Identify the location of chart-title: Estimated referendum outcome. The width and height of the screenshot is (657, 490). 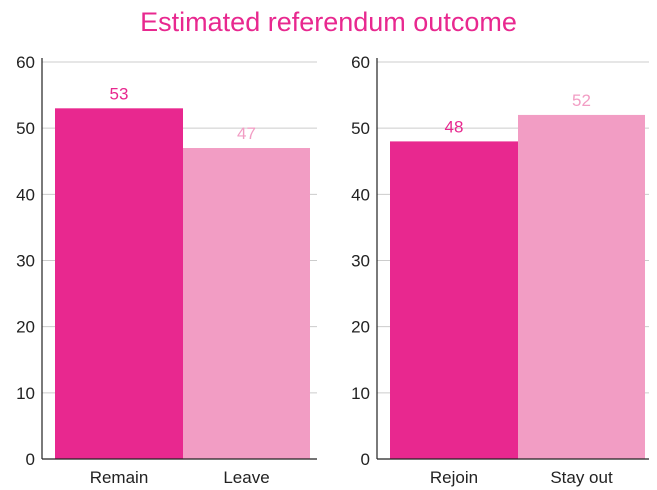
(328, 22).